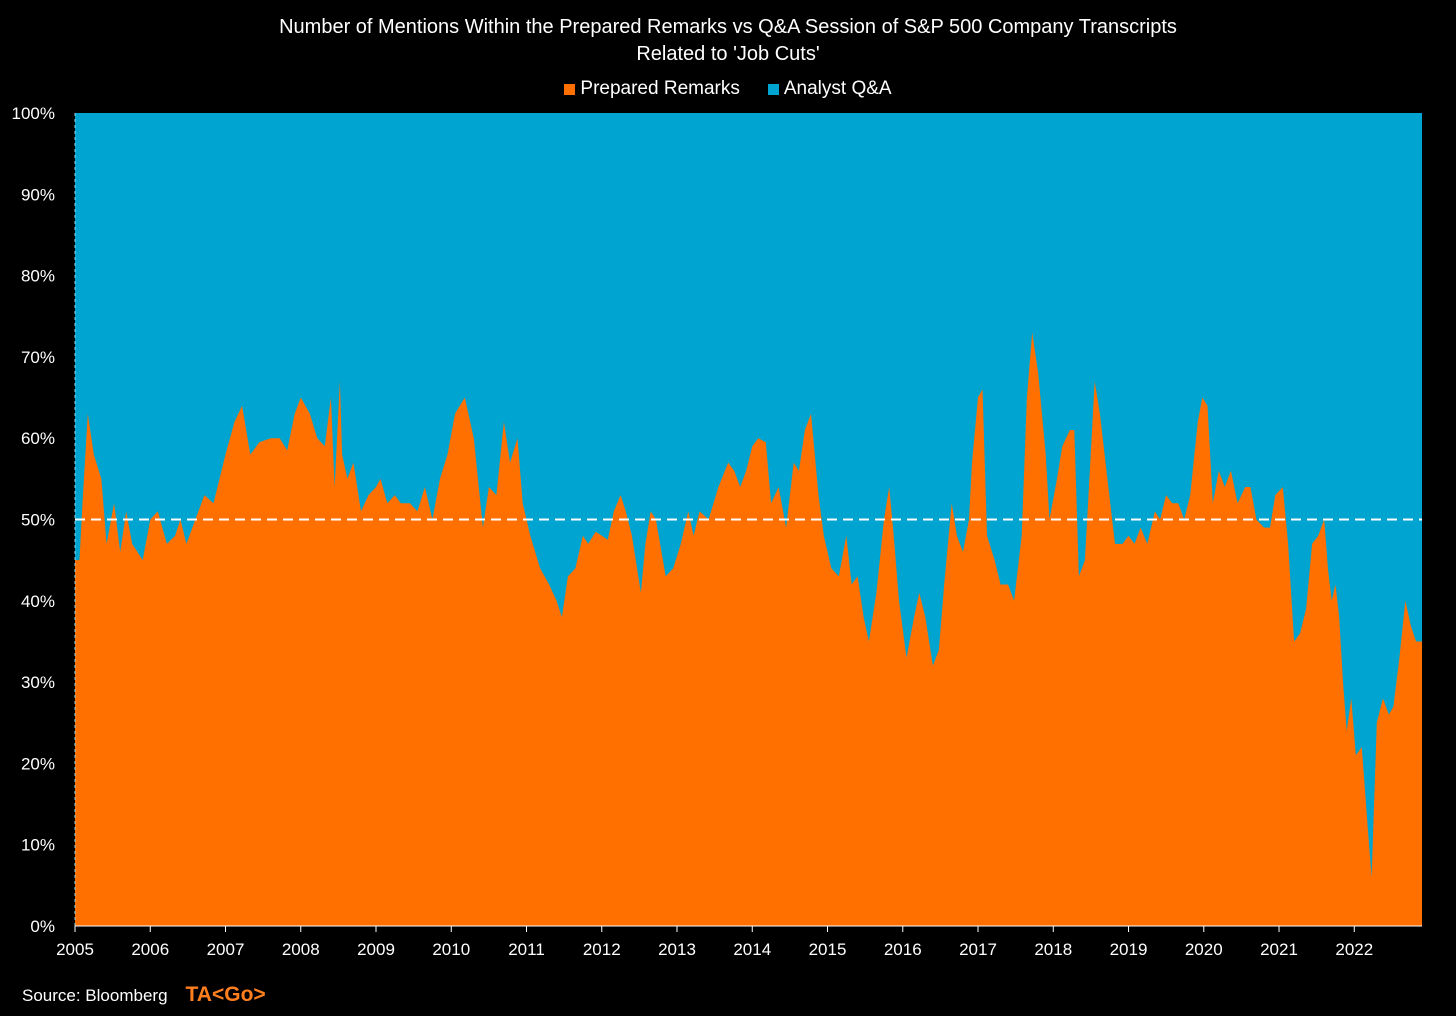 The height and width of the screenshot is (1016, 1456). Describe the element at coordinates (38, 845) in the screenshot. I see `y-tick-label: 10%` at that location.